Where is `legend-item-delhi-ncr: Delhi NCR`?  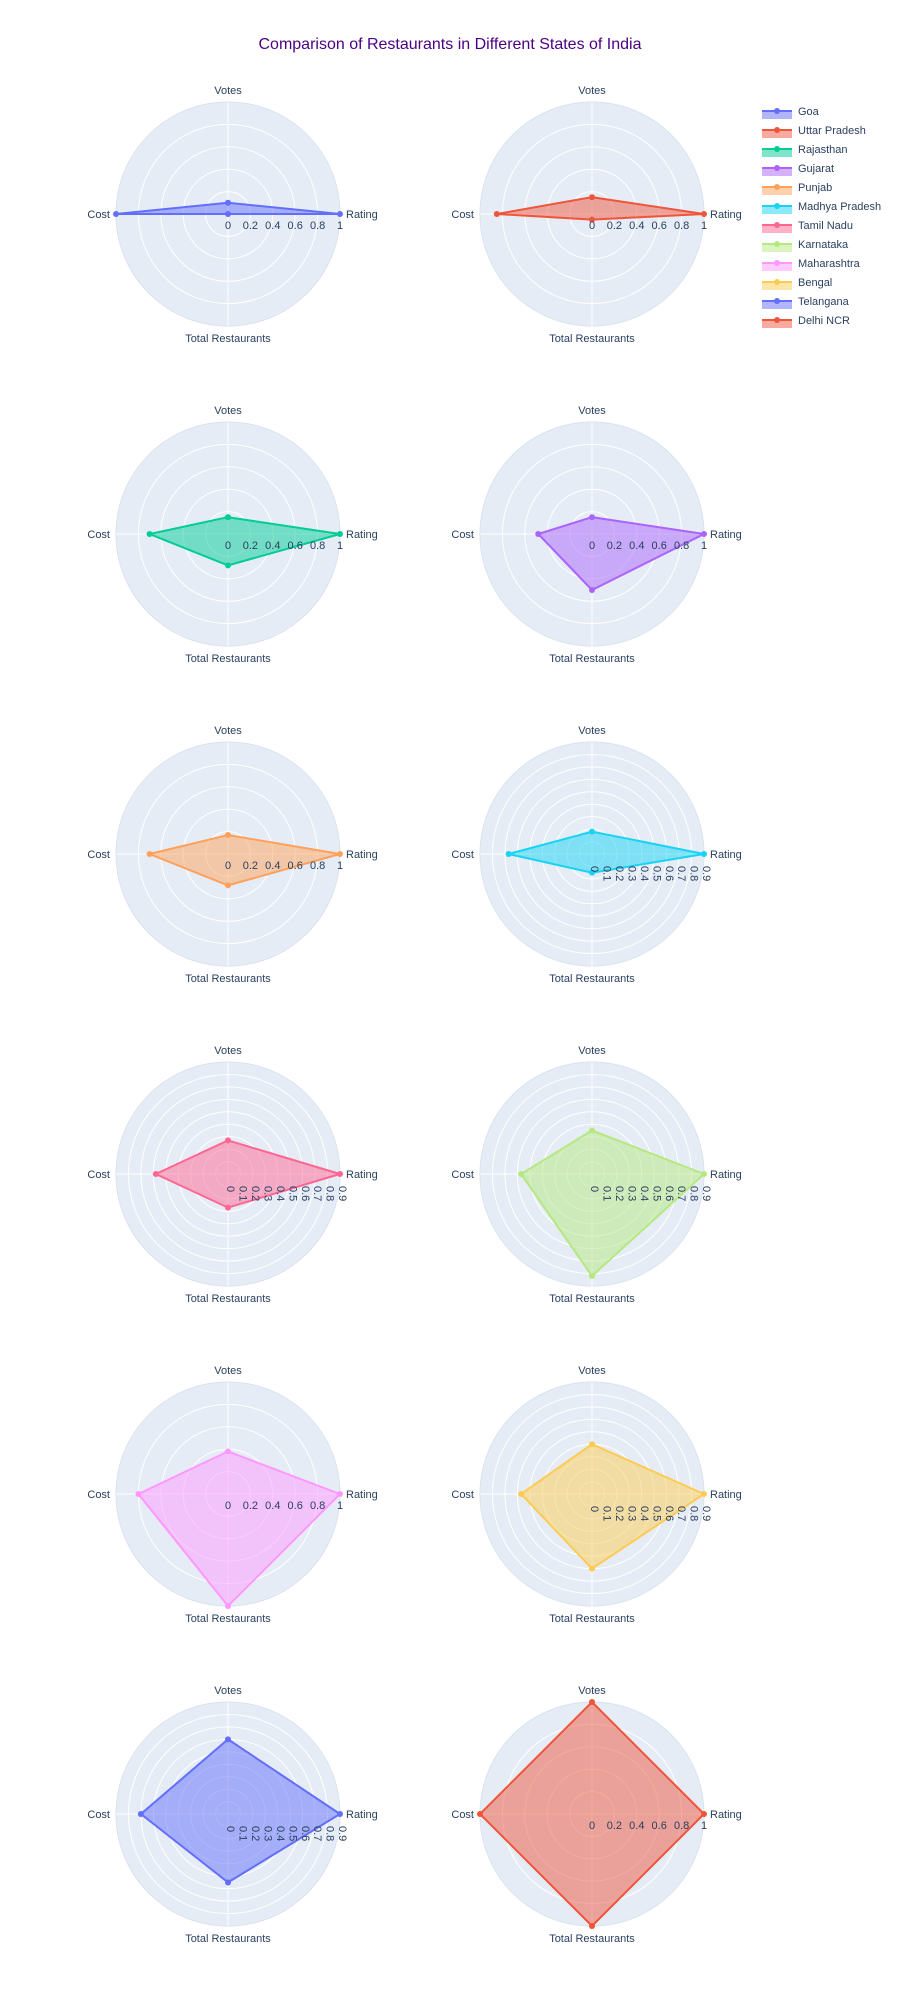
legend-item-delhi-ncr: Delhi NCR is located at coordinates (806, 321).